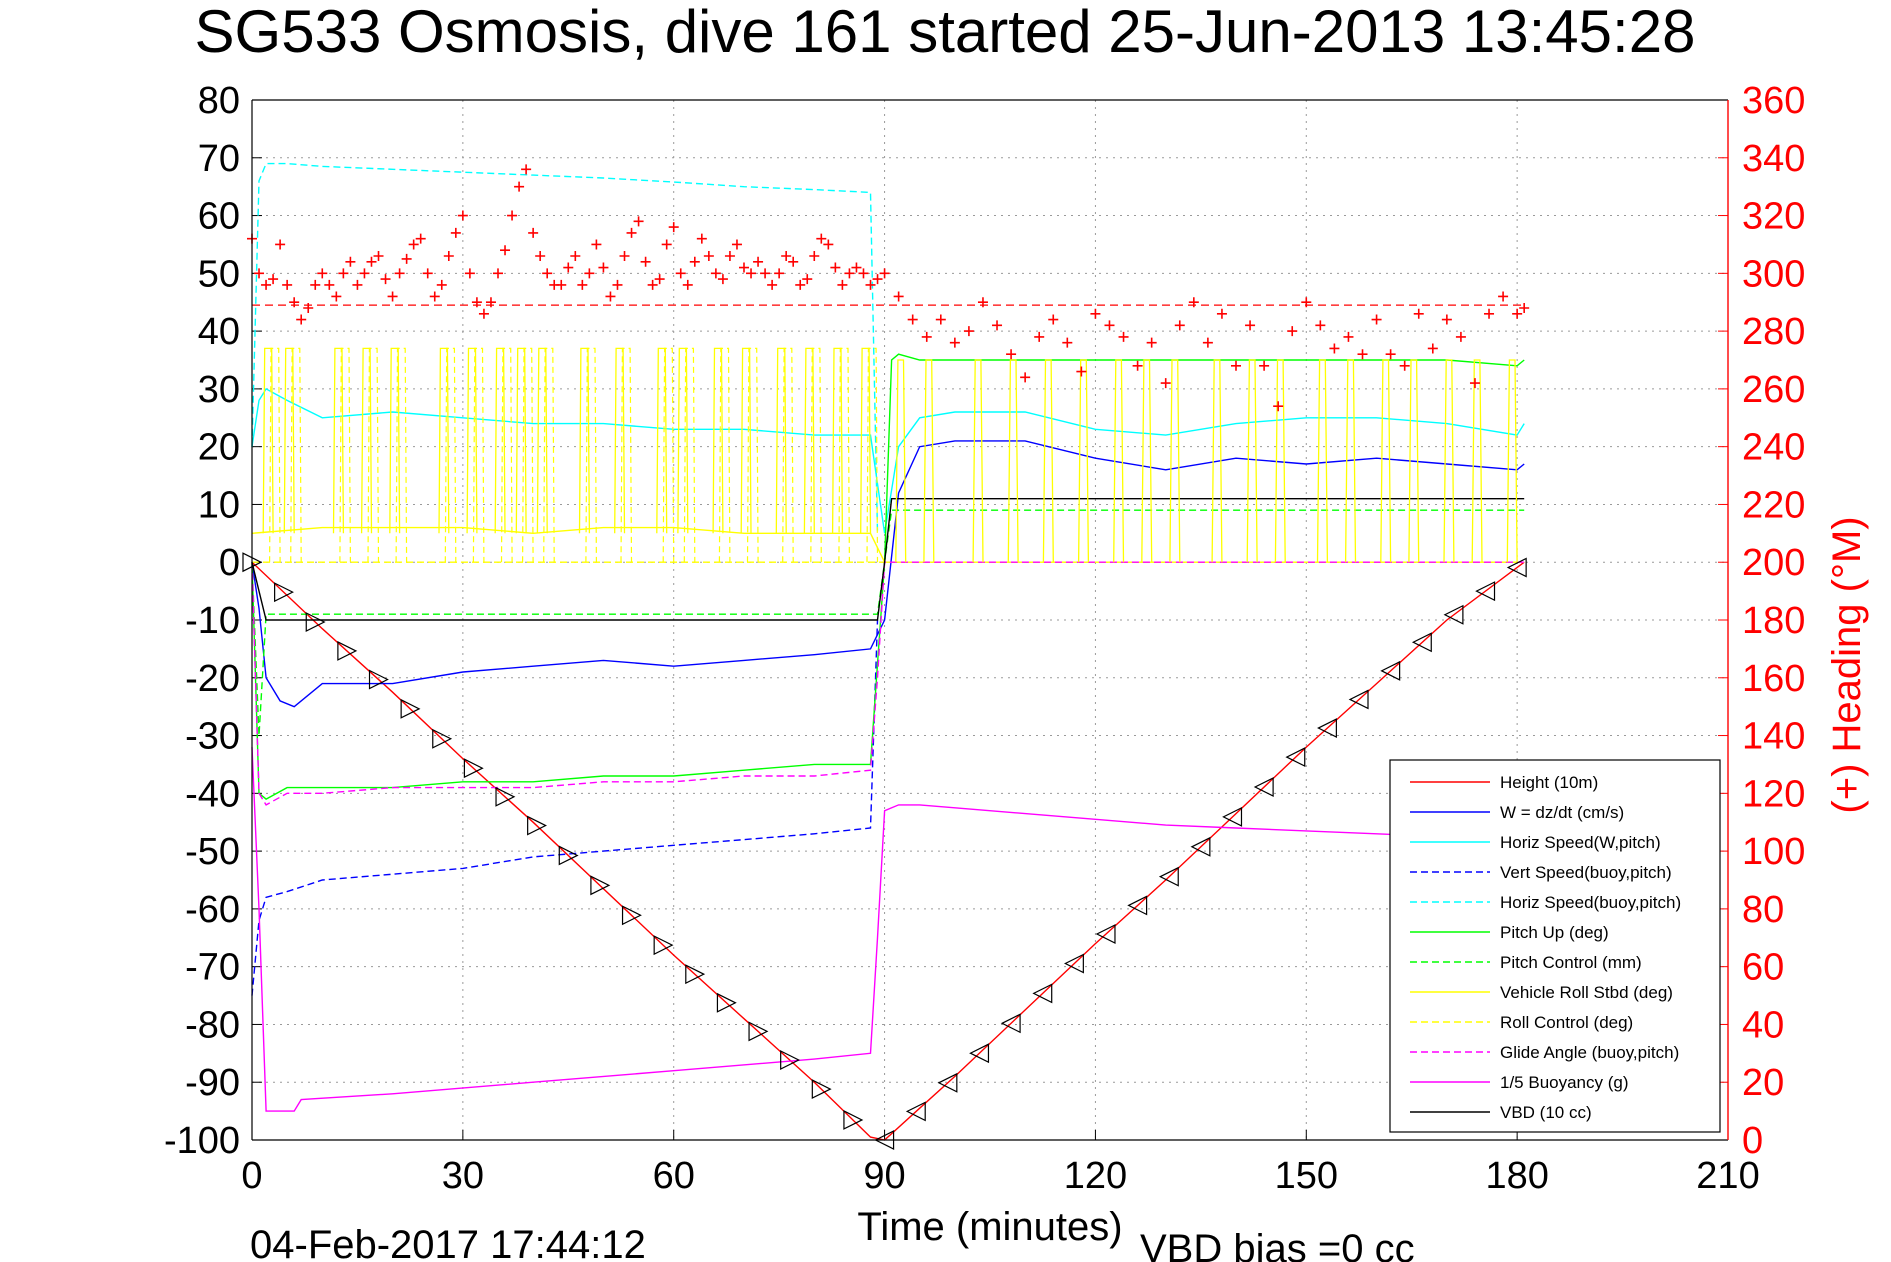  What do you see at coordinates (219, 159) in the screenshot?
I see `y-tick-label: 70` at bounding box center [219, 159].